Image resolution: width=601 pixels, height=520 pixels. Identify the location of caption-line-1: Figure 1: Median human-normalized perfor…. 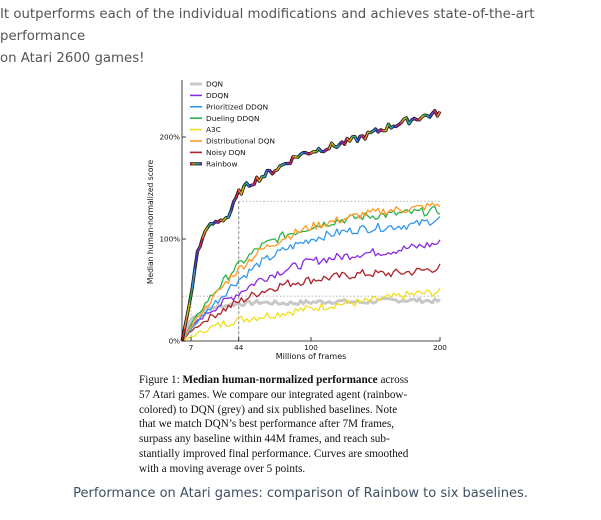
(302, 380).